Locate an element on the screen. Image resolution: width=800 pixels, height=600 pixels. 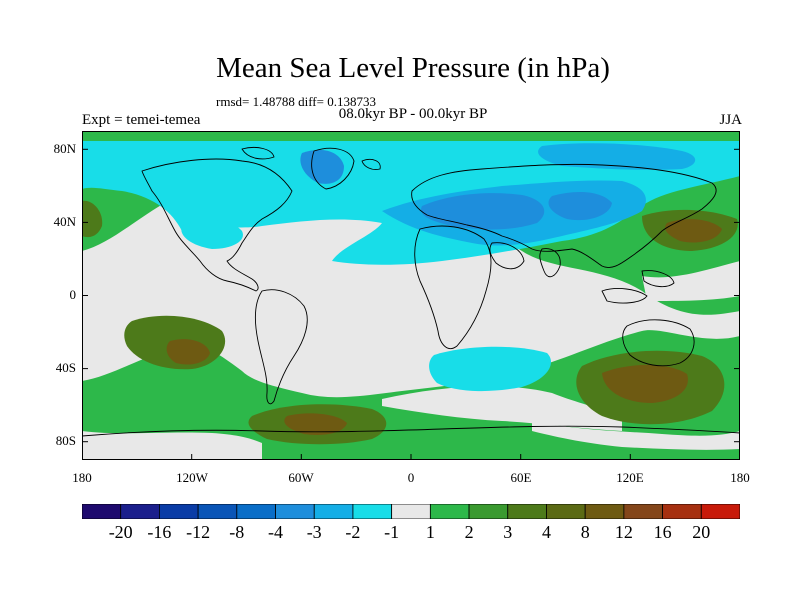
field-high-south-indian-core is located at coordinates (645, 383).